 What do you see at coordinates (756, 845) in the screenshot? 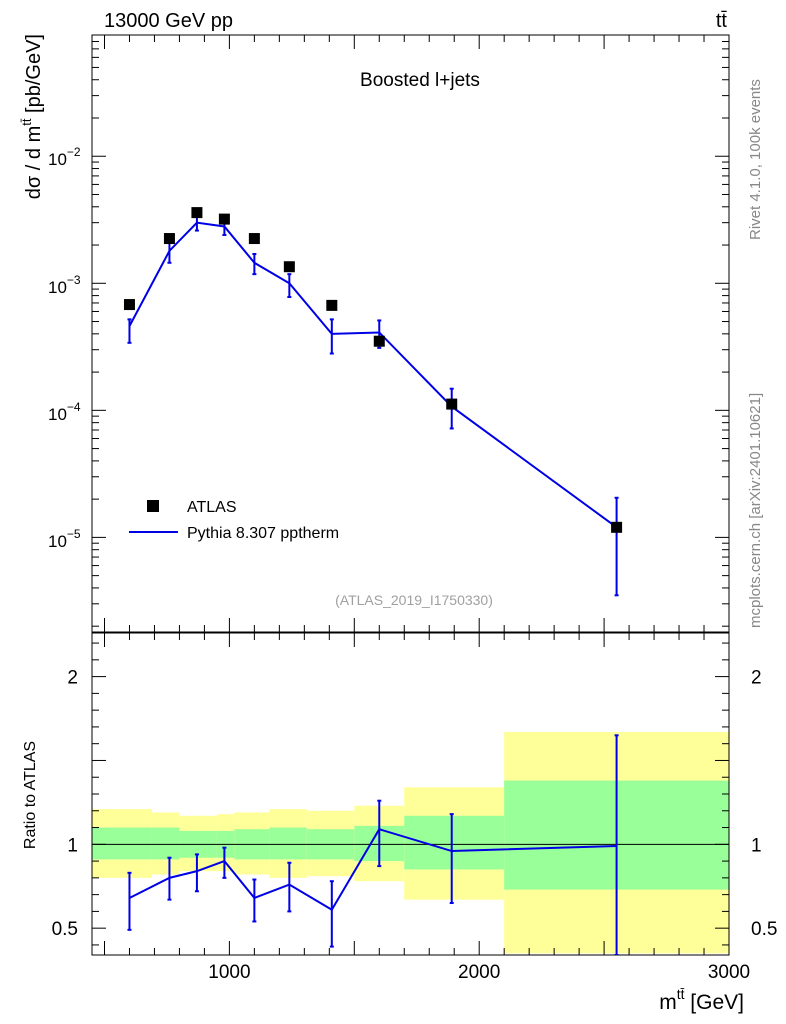
I see `ratio-y-tick-label-right: 1` at bounding box center [756, 845].